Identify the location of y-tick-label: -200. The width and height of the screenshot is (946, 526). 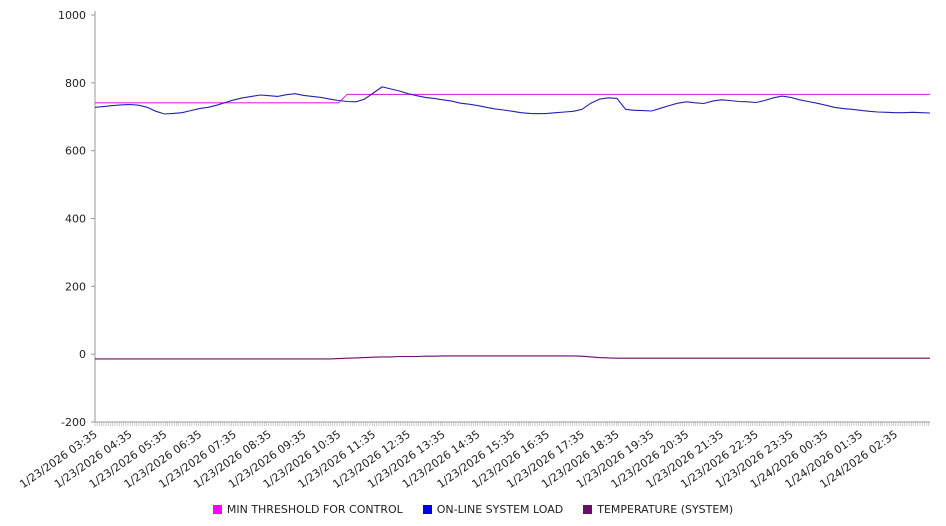
(73, 422).